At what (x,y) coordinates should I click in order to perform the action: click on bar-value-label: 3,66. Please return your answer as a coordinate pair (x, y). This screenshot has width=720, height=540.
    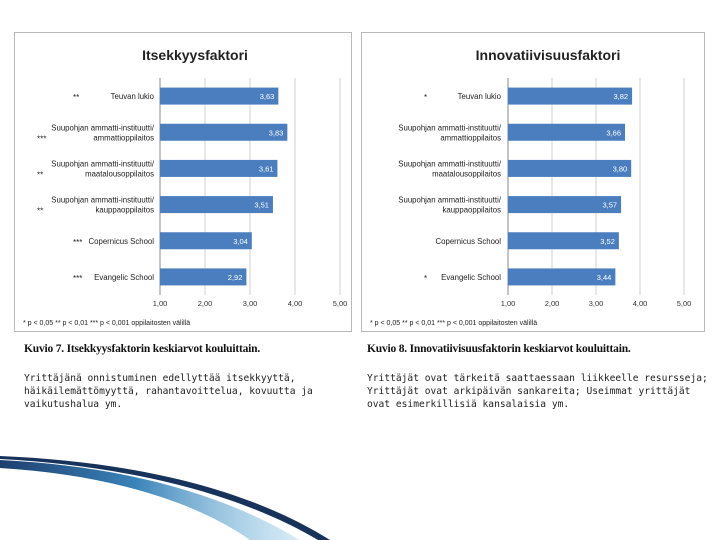
    Looking at the image, I should click on (613, 132).